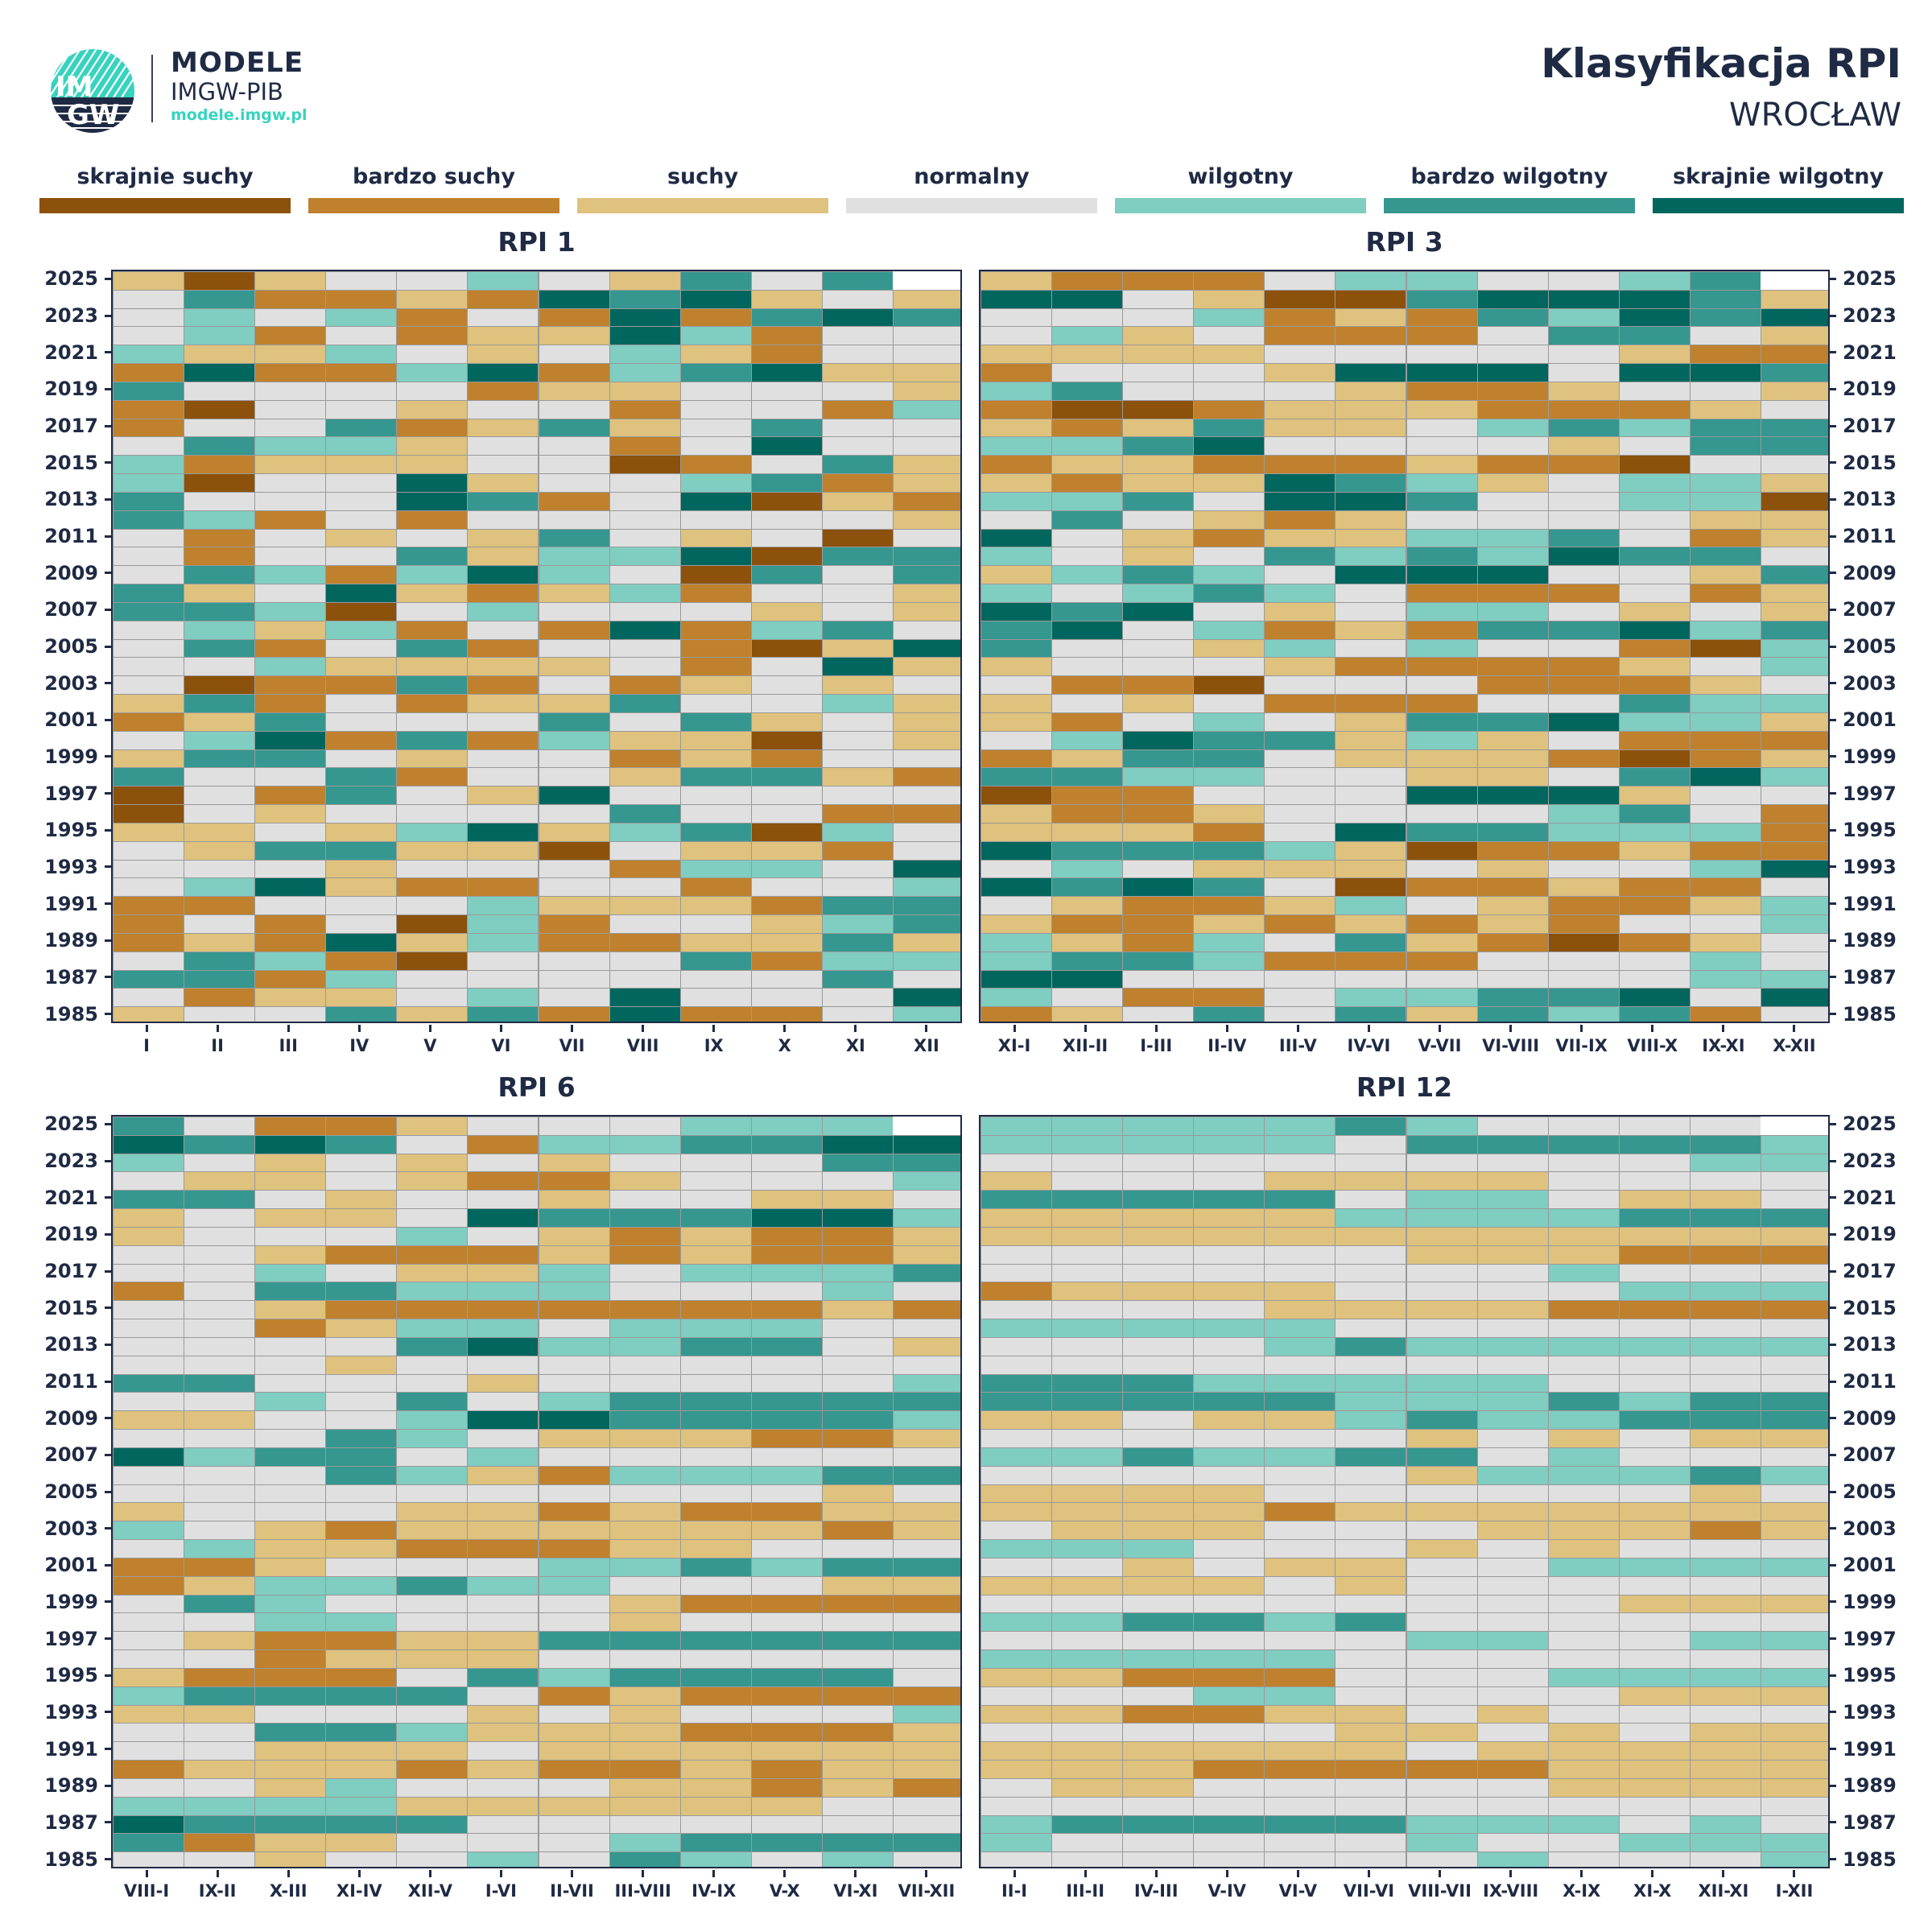 This screenshot has height=1932, width=1932. I want to click on legend-item: wilgotny, so click(1240, 187).